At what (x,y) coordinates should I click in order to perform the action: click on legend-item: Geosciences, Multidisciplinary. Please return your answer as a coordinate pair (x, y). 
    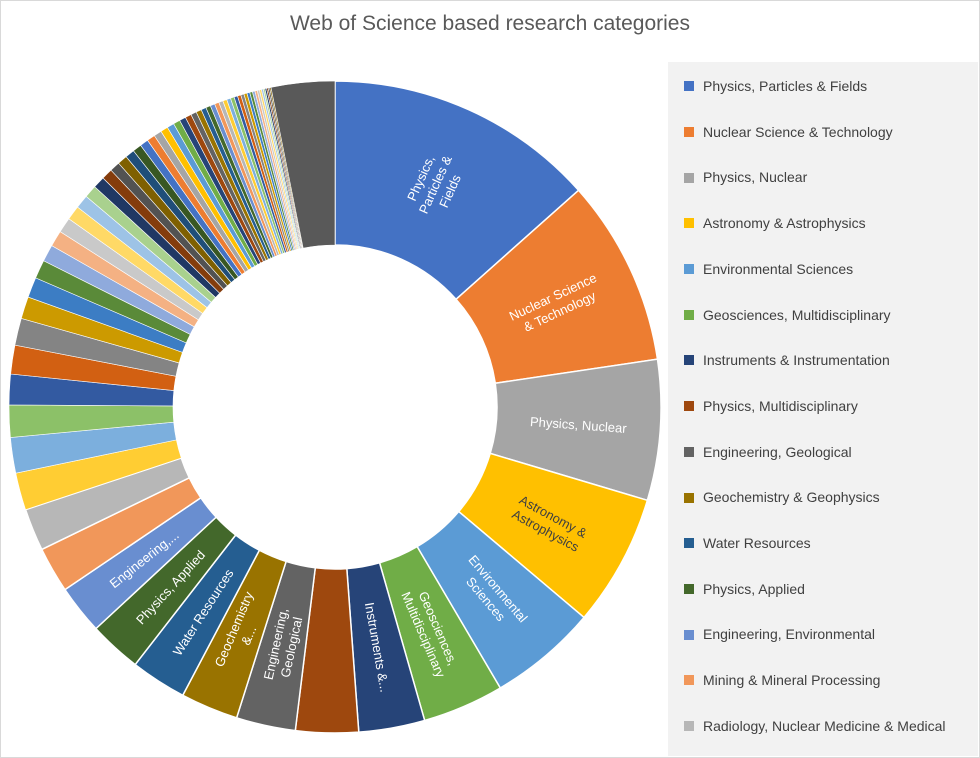
    Looking at the image, I should click on (787, 315).